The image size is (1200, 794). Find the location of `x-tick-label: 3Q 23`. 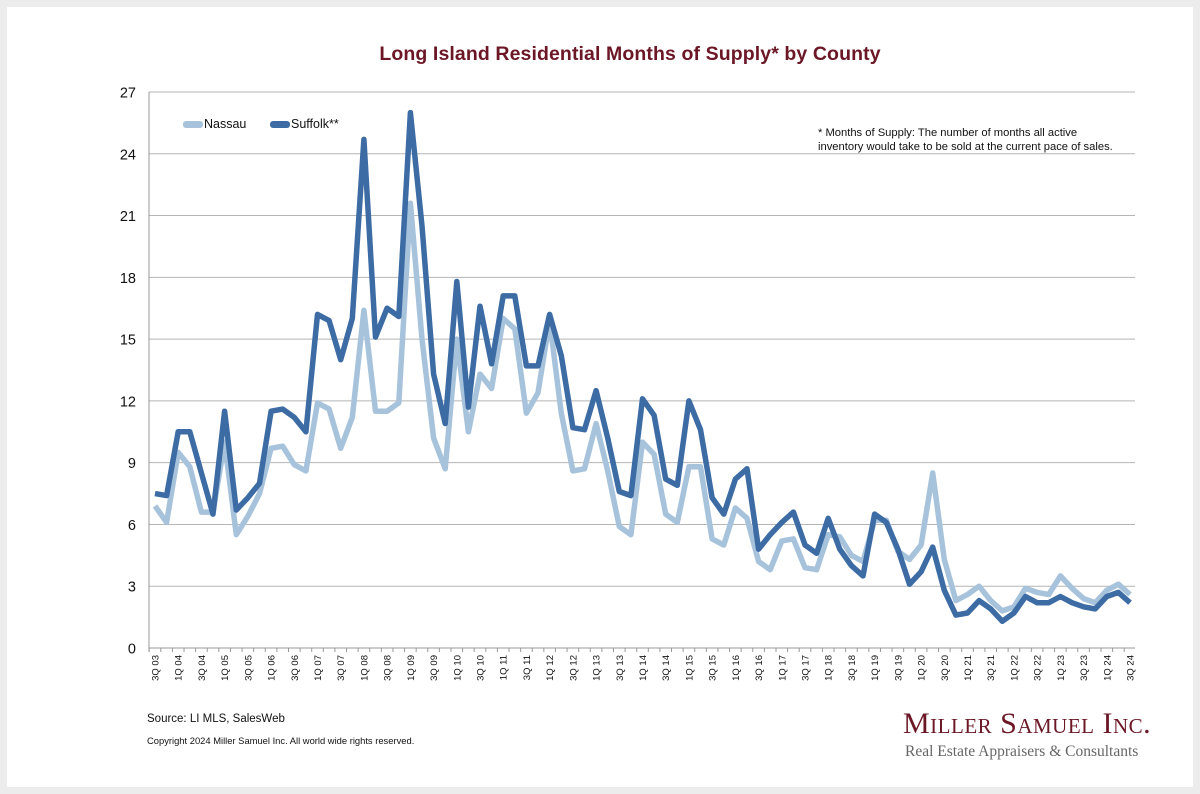

x-tick-label: 3Q 23 is located at coordinates (1084, 668).